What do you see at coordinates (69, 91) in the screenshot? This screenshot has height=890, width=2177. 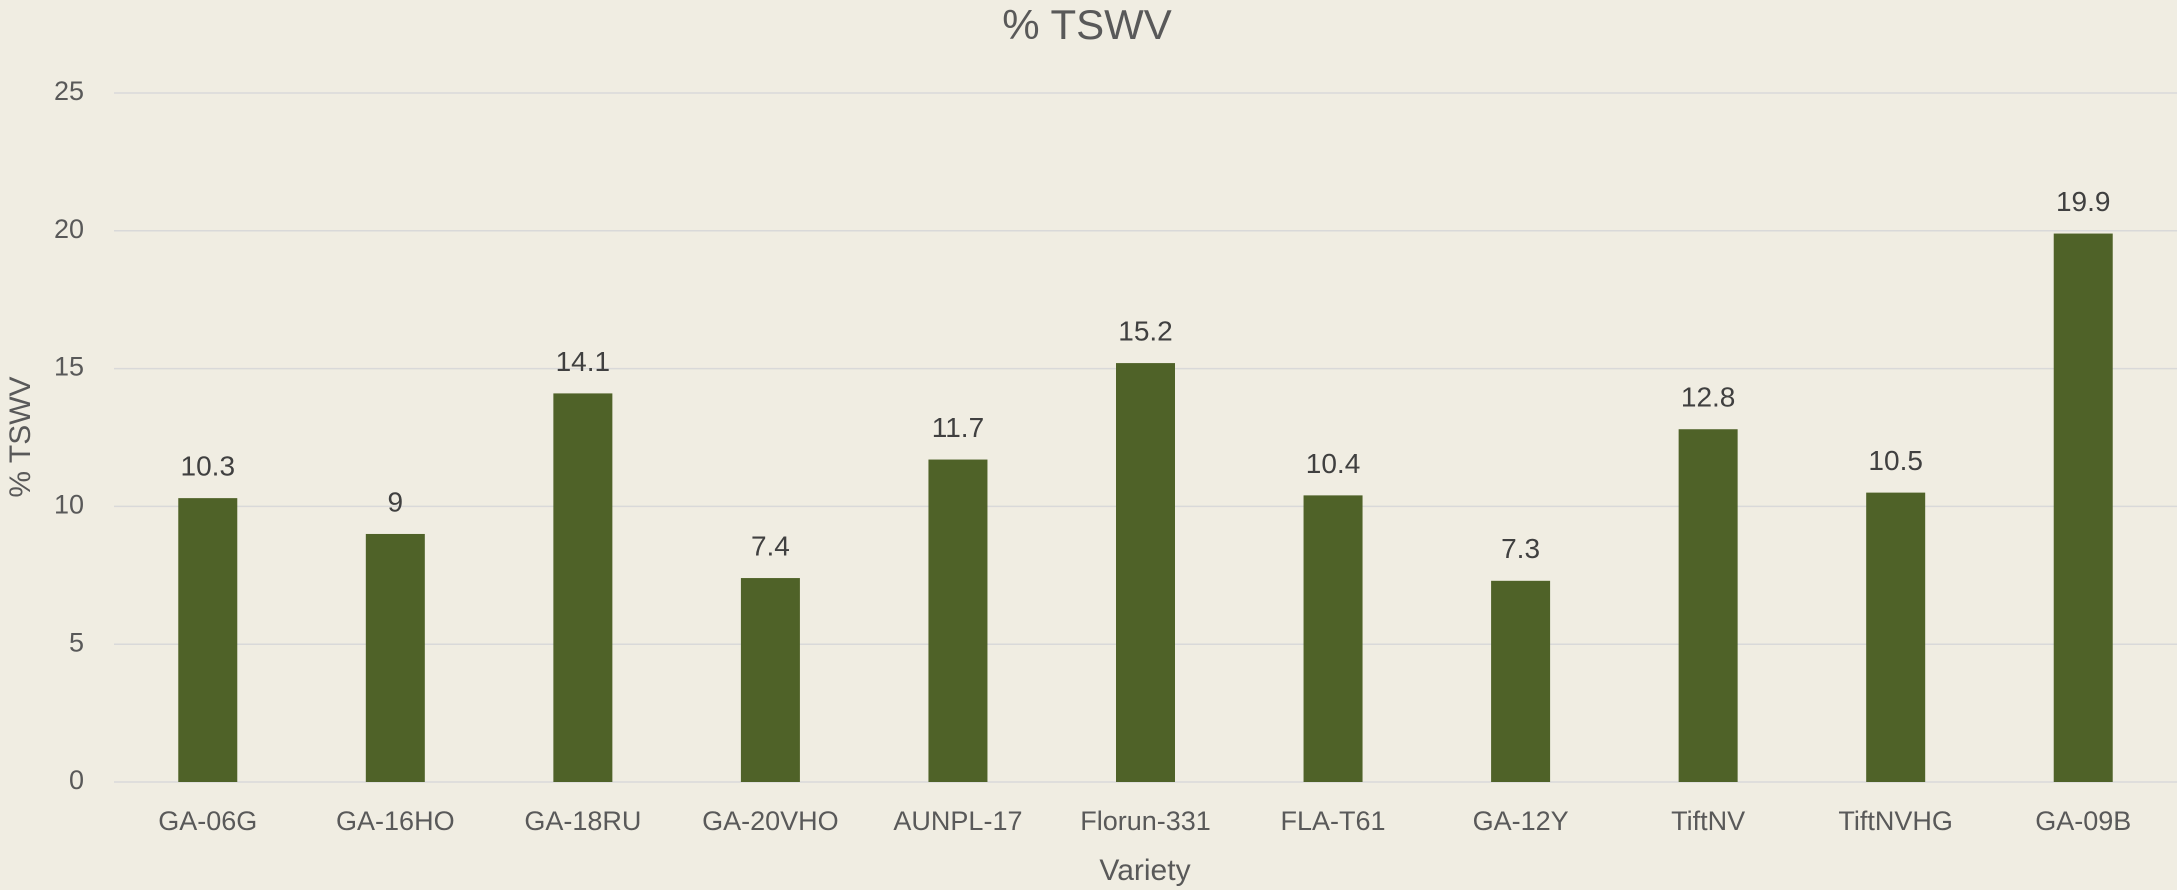 I see `y-tick-label: 25` at bounding box center [69, 91].